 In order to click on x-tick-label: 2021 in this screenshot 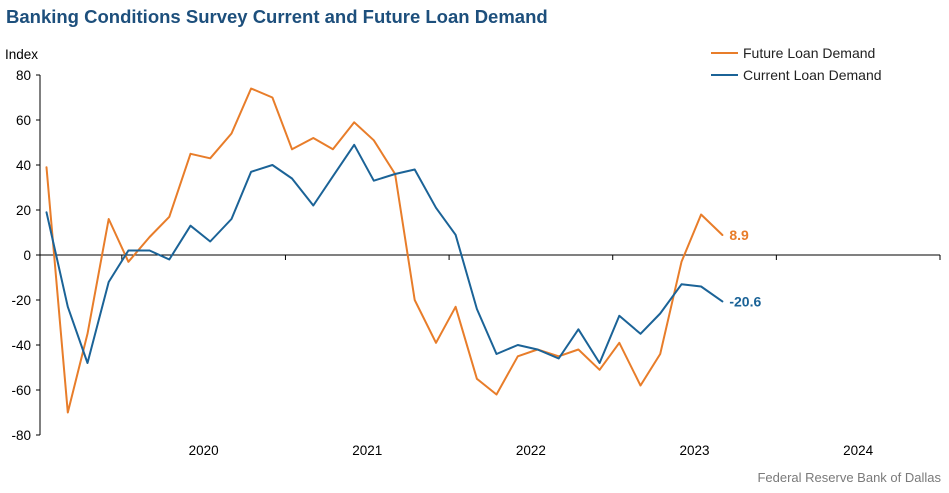, I will do `click(367, 450)`.